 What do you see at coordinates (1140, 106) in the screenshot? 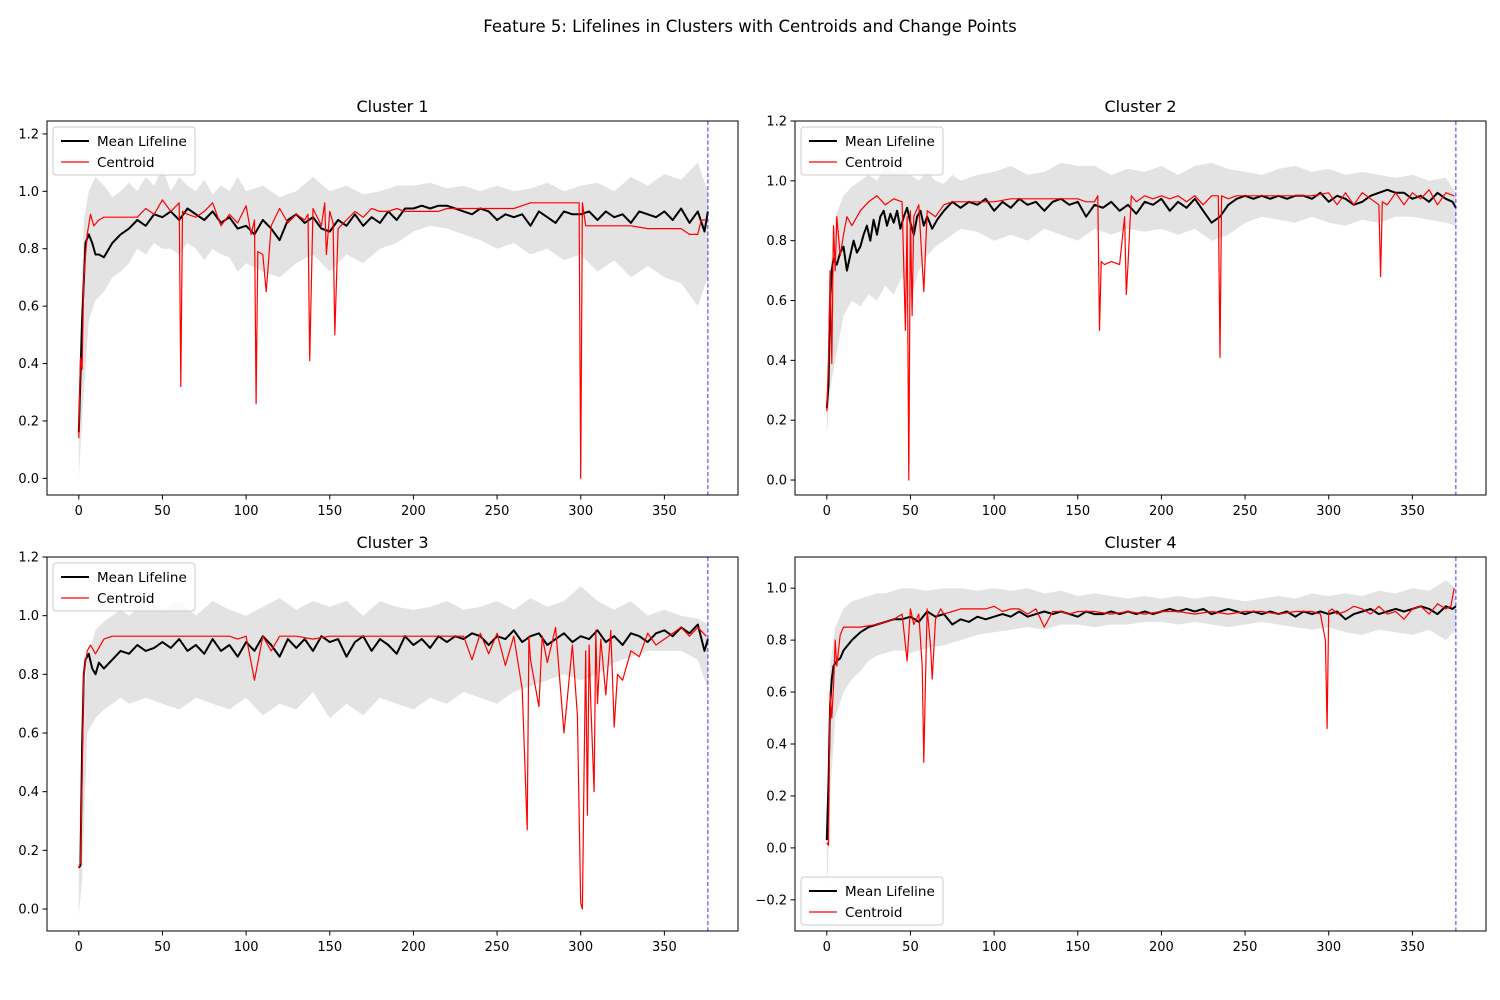
I see `panel-title: Cluster 2` at bounding box center [1140, 106].